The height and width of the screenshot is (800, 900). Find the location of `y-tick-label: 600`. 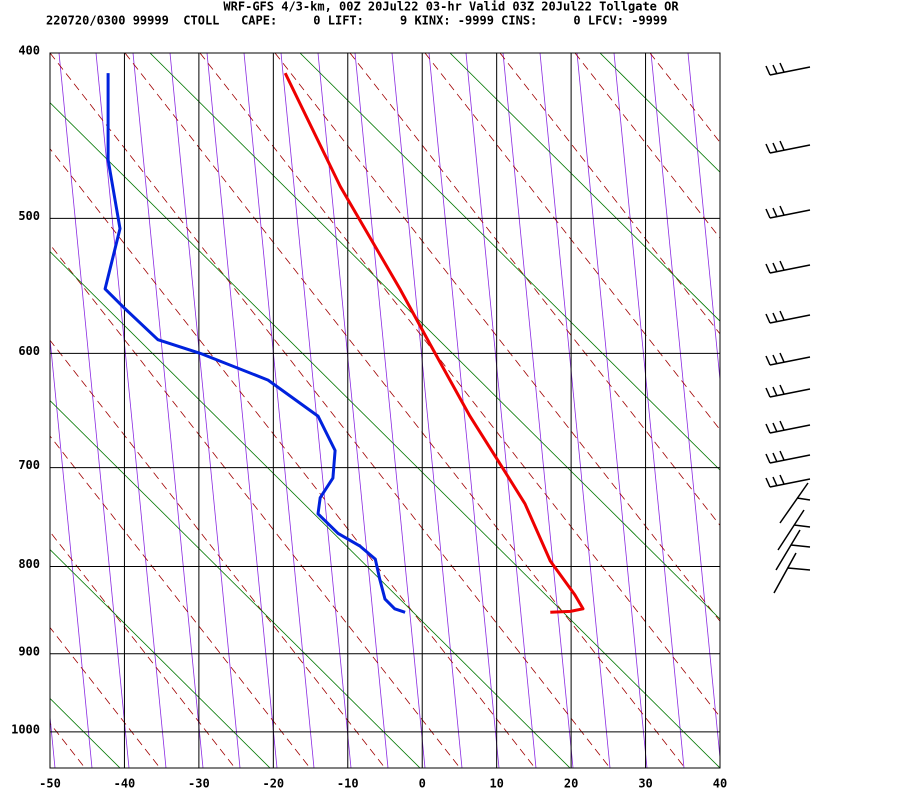

y-tick-label: 600 is located at coordinates (29, 351).